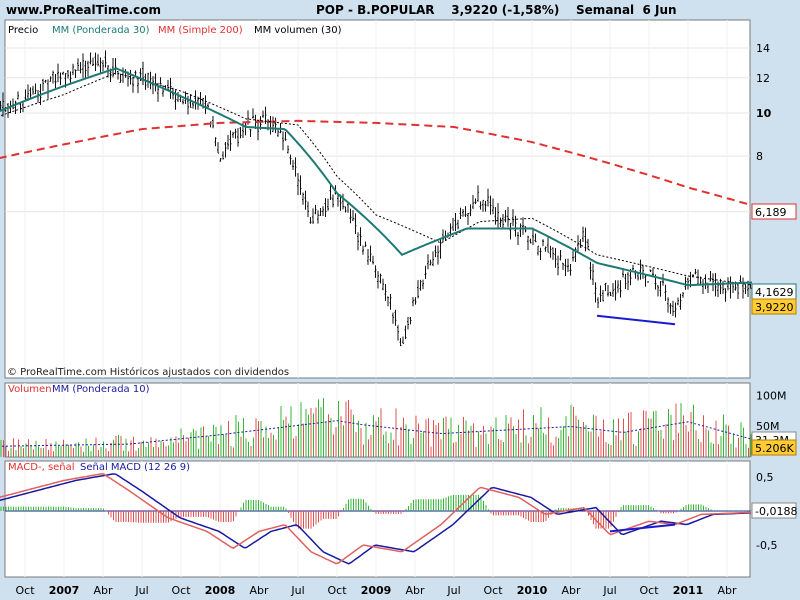 This screenshot has width=800, height=600. What do you see at coordinates (23, 30) in the screenshot?
I see `price-legend-precio: Precio` at bounding box center [23, 30].